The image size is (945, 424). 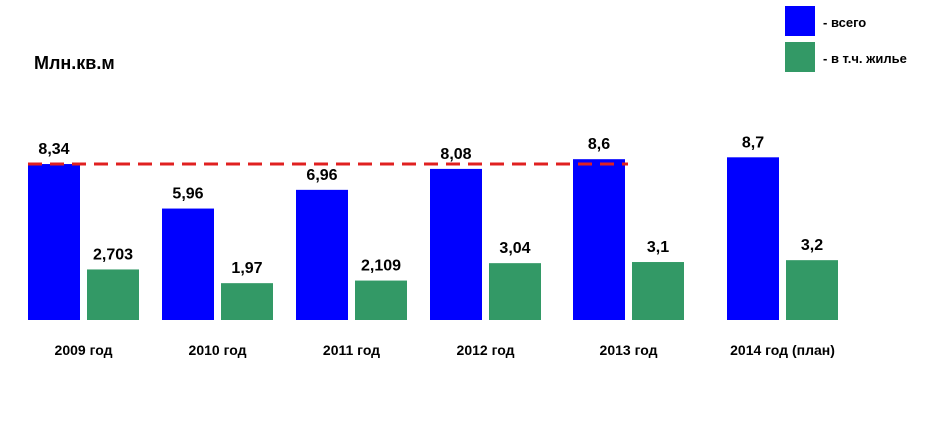 I want to click on value-label-housing-1: 1,97, so click(x=246, y=268).